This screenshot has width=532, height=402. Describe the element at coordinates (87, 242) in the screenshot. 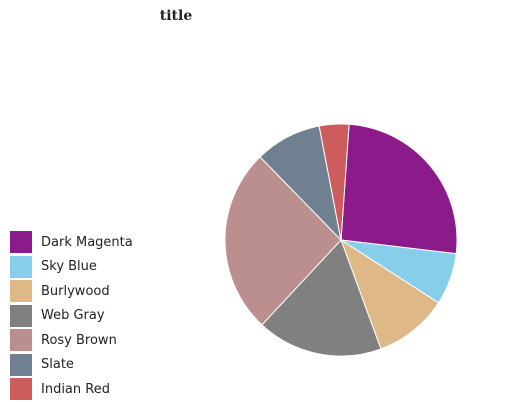

I see `legend-label: Dark Magenta` at that location.